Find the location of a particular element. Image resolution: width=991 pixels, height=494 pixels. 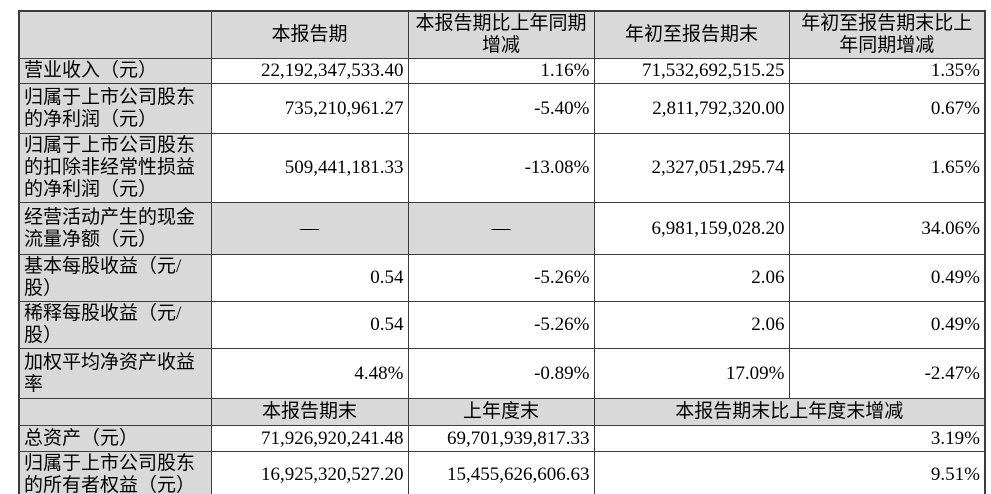

value-ytd: 6,981,159,028.20 is located at coordinates (691, 228).